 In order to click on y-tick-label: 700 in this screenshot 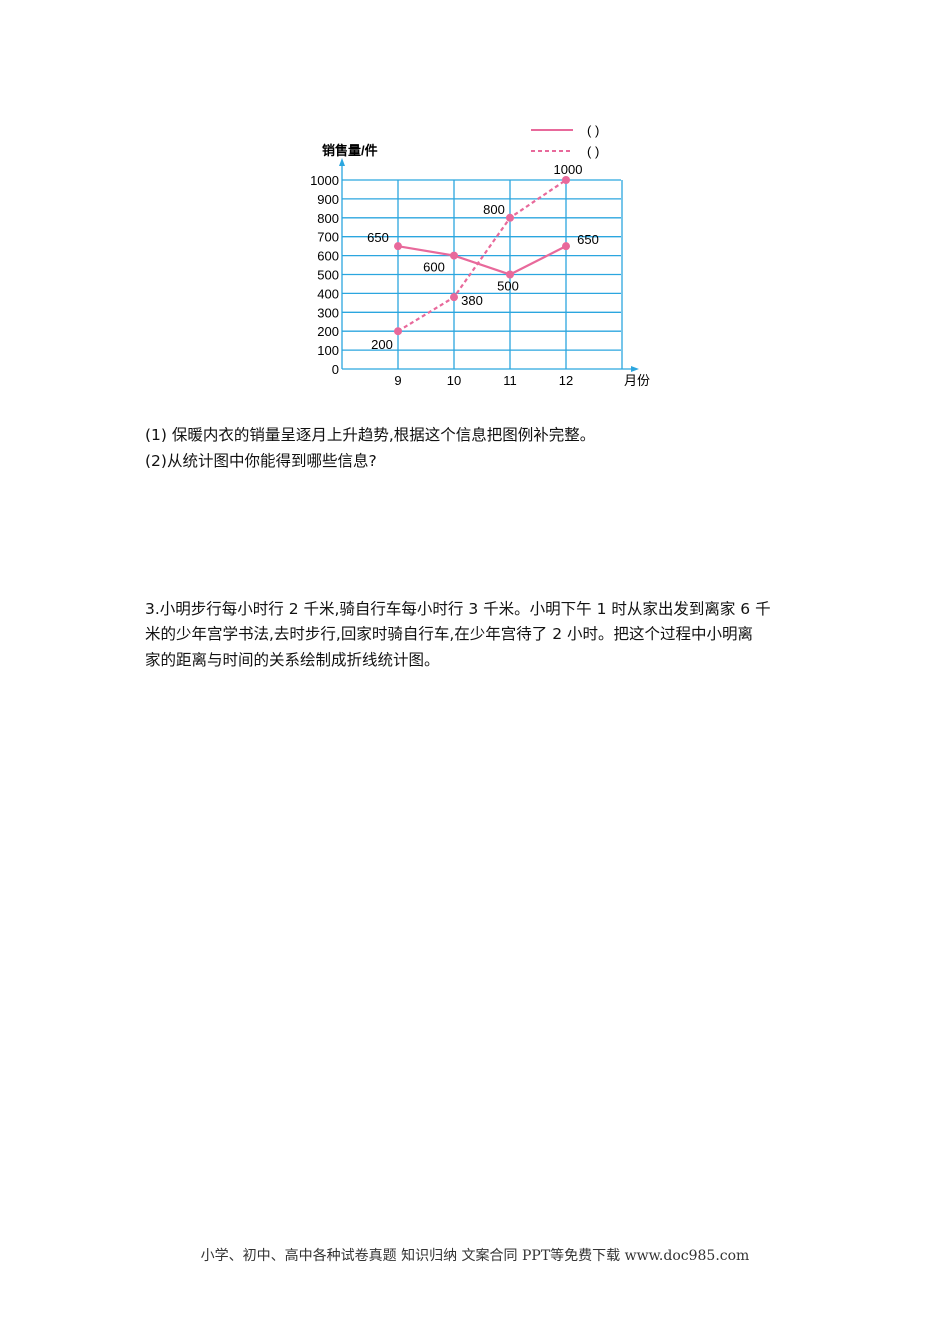, I will do `click(328, 237)`.